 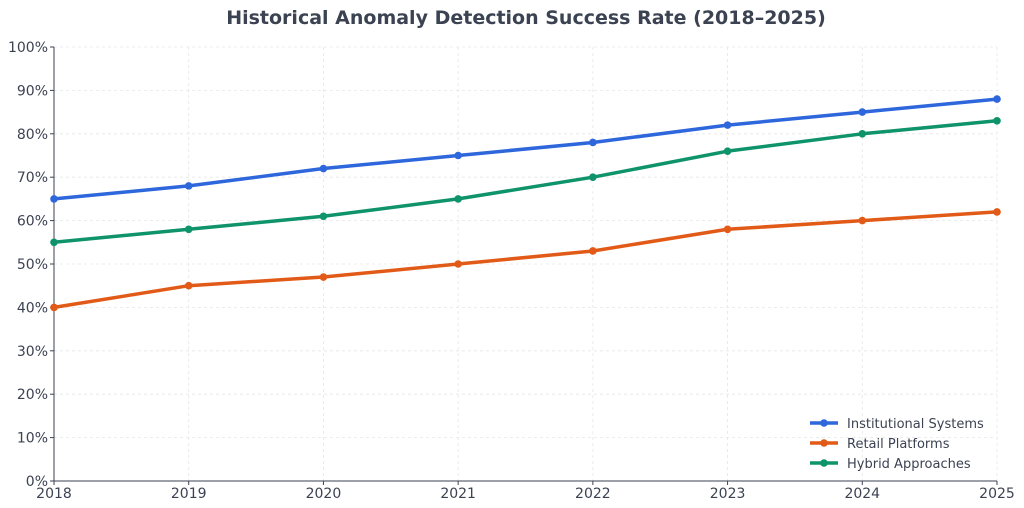 I want to click on y-tick-label: 10%, so click(x=32, y=439).